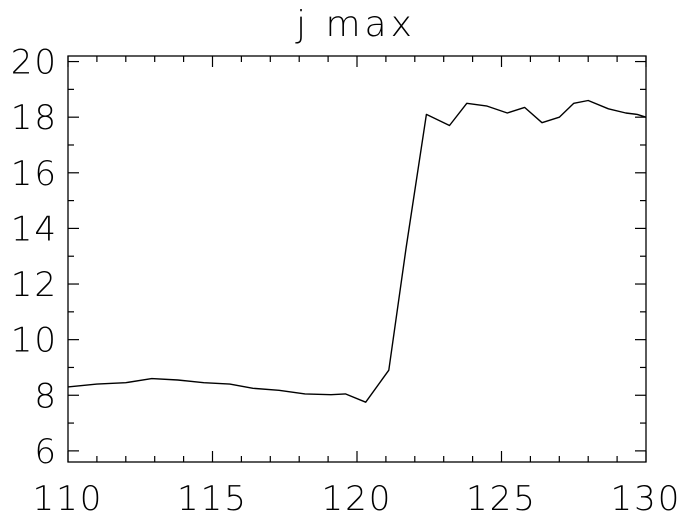  I want to click on y-tick-label: 16, so click(34, 174).